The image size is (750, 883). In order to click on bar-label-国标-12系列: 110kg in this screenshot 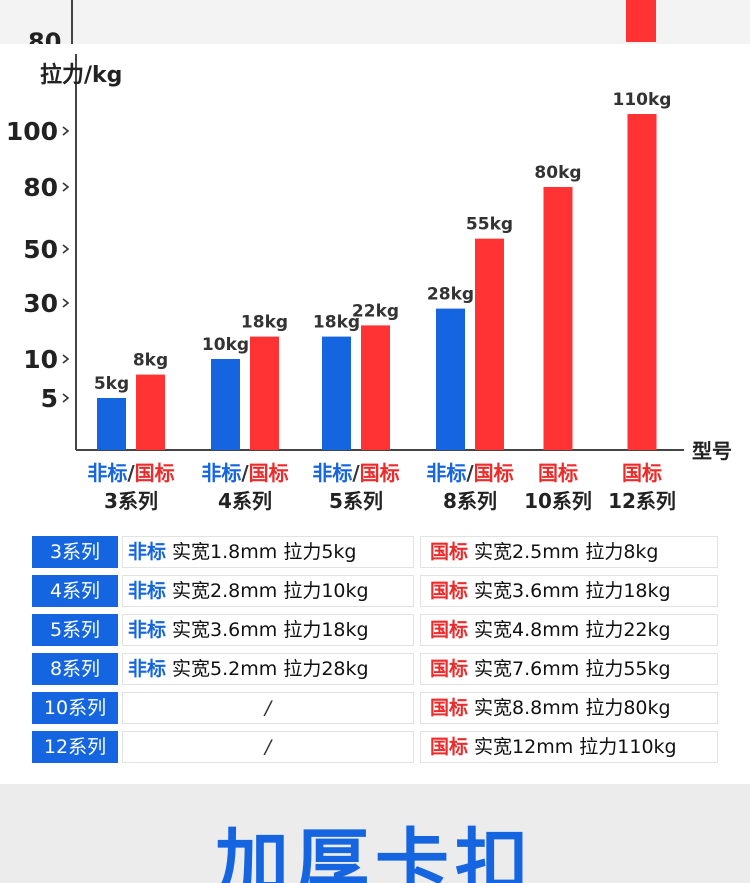, I will do `click(642, 100)`.